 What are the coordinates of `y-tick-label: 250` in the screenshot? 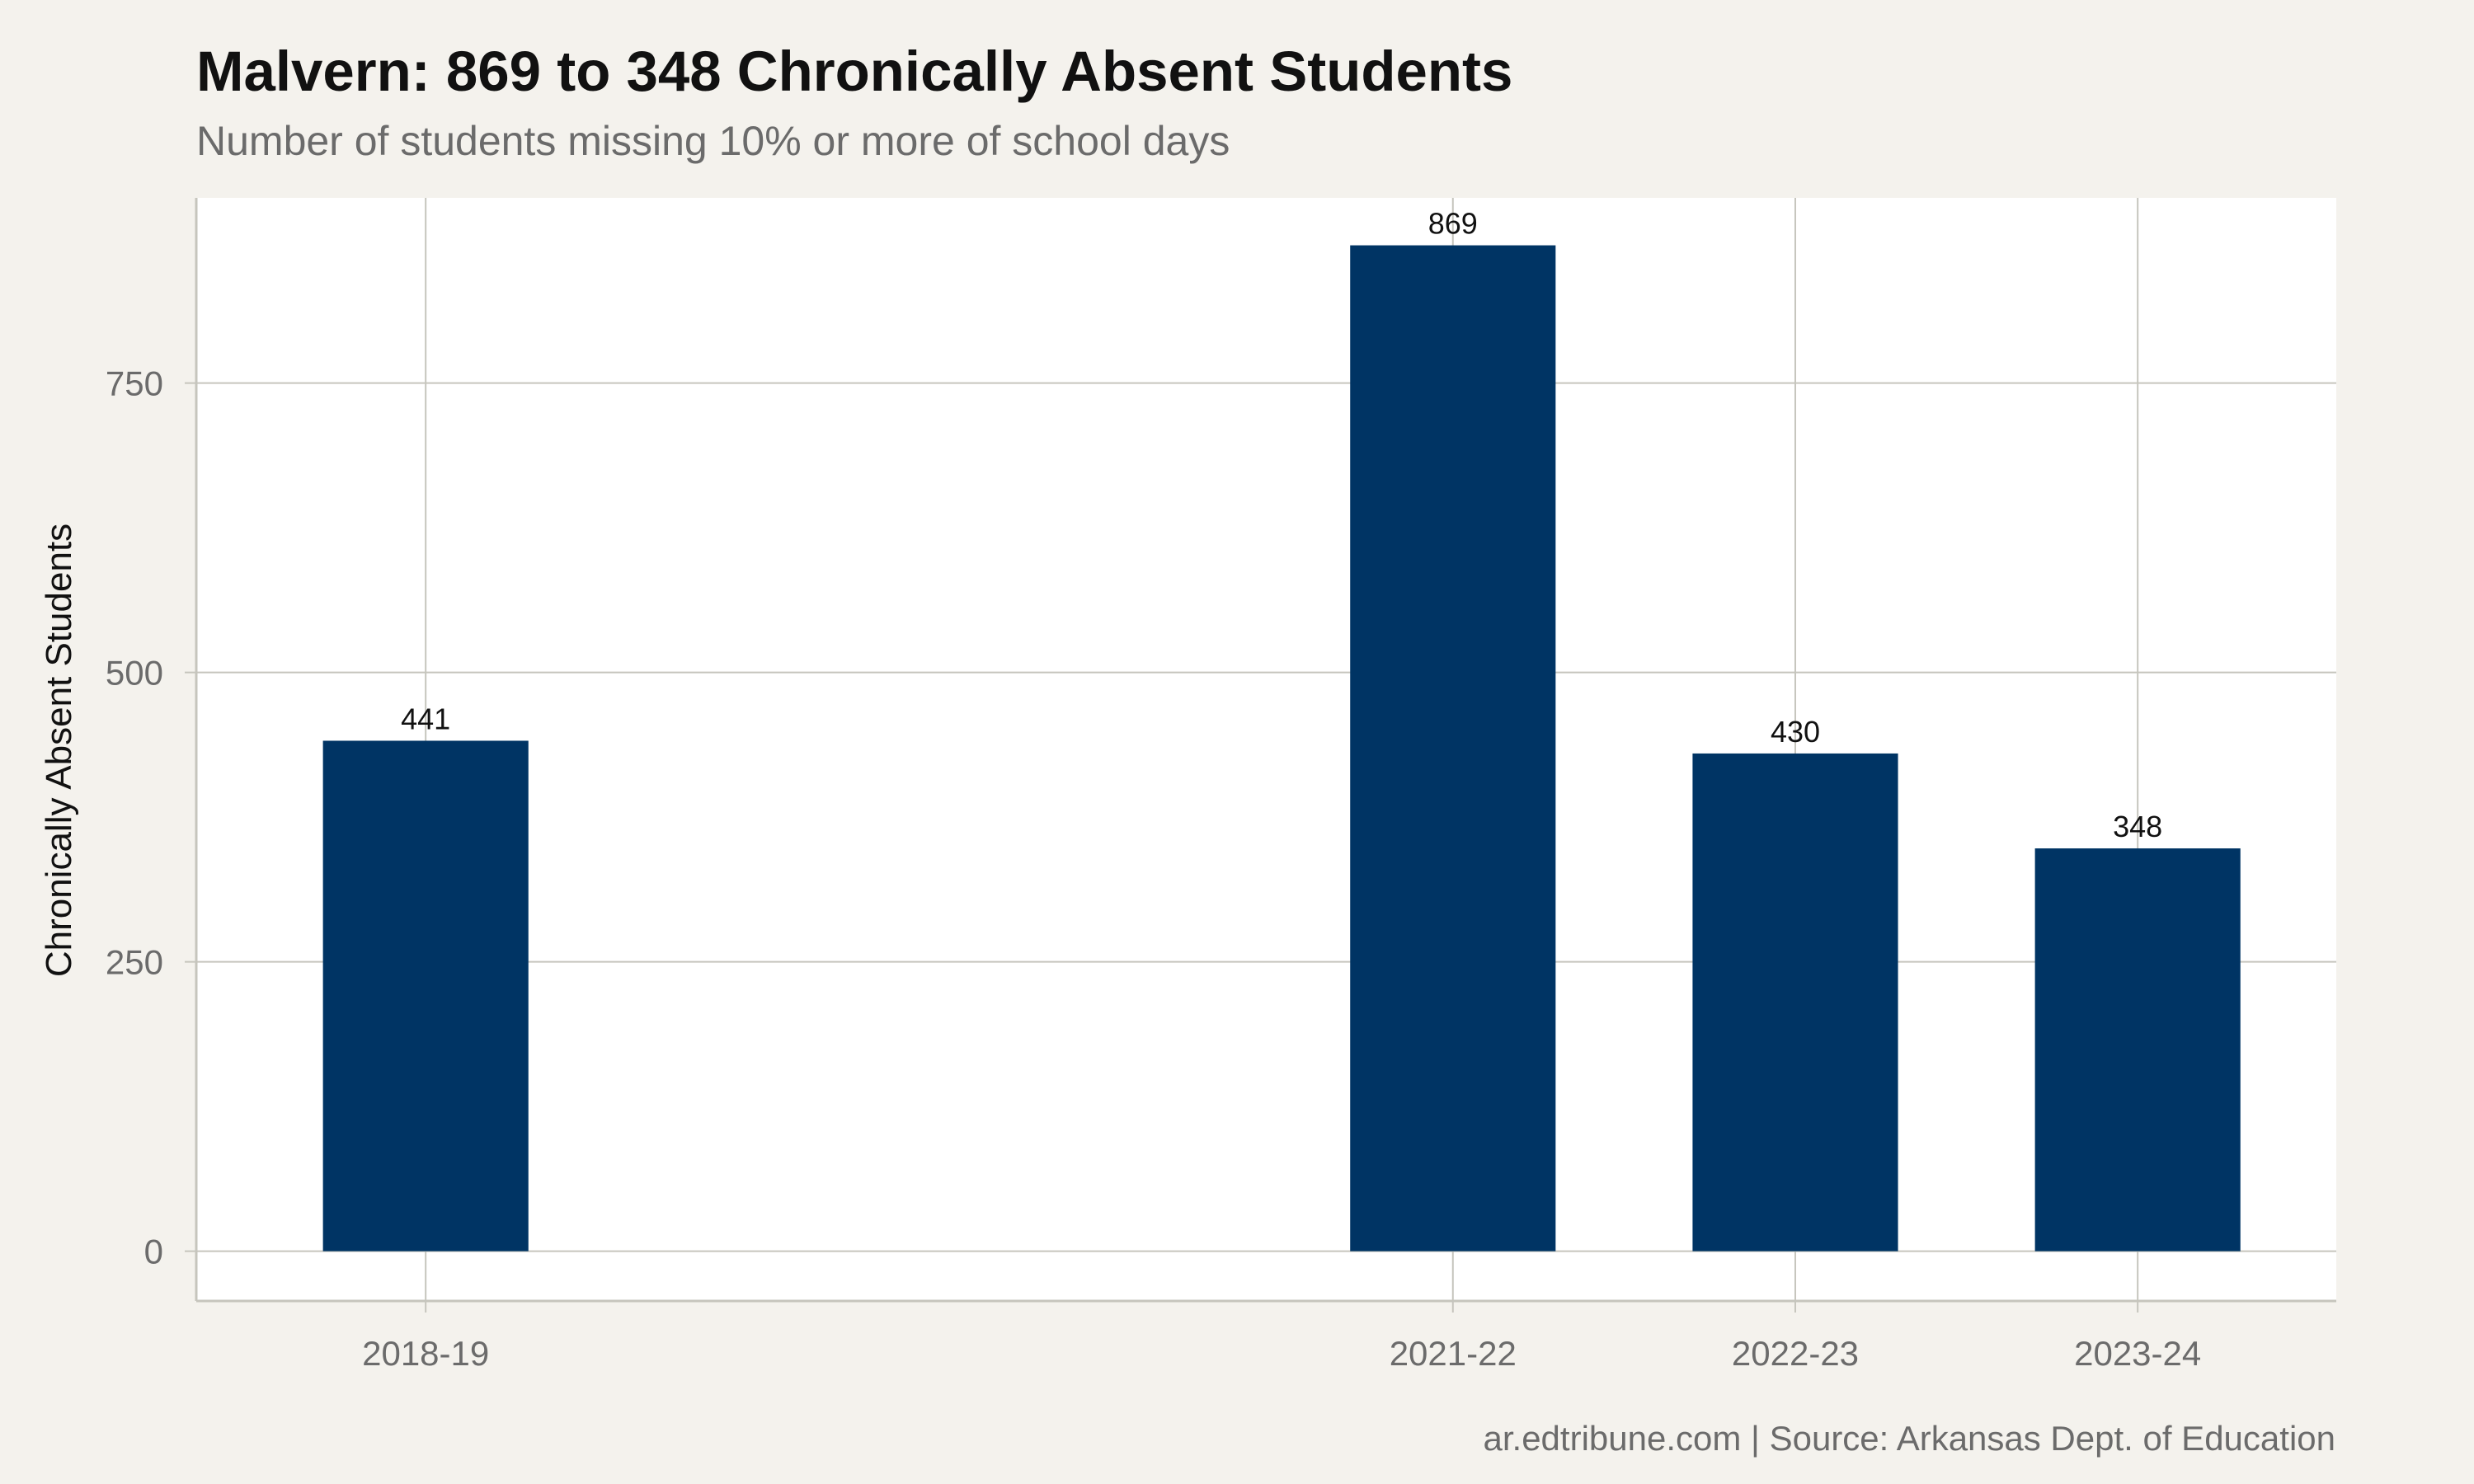 It's located at (134, 963).